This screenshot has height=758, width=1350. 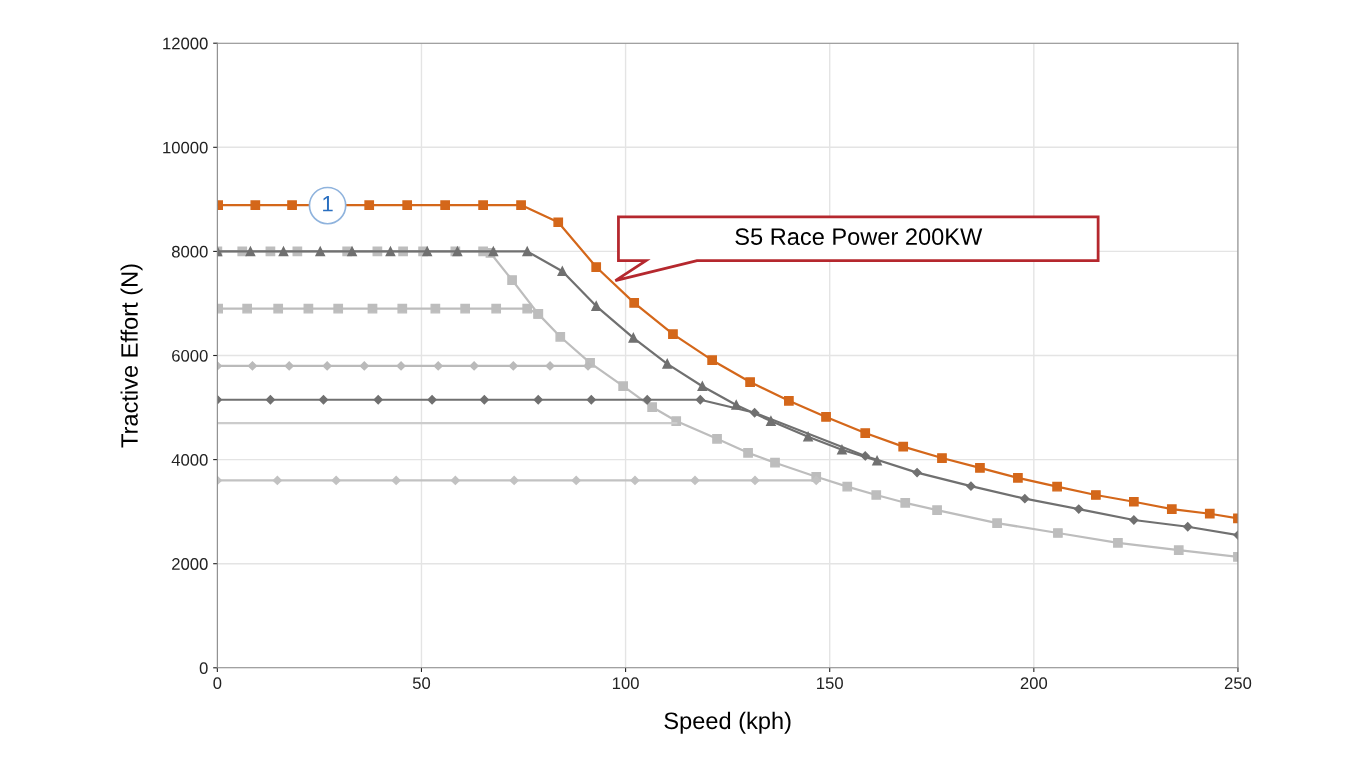 What do you see at coordinates (1238, 683) in the screenshot?
I see `x-tick-label: 250` at bounding box center [1238, 683].